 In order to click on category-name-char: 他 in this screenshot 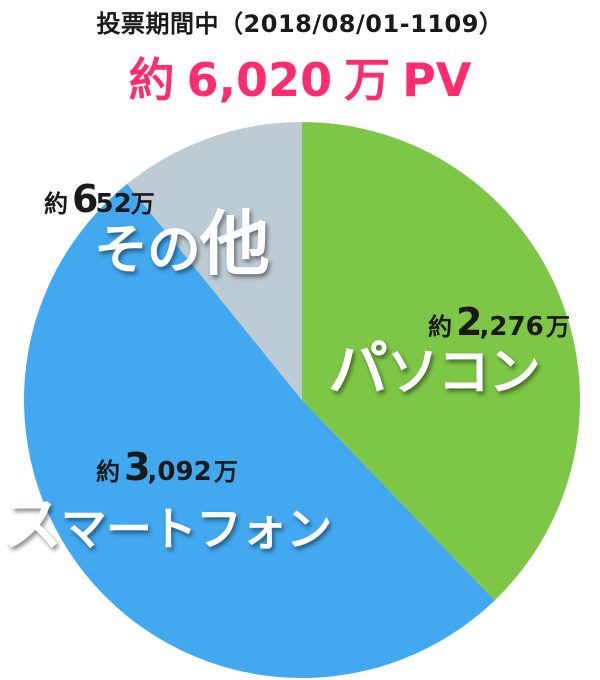, I will do `click(234, 244)`.